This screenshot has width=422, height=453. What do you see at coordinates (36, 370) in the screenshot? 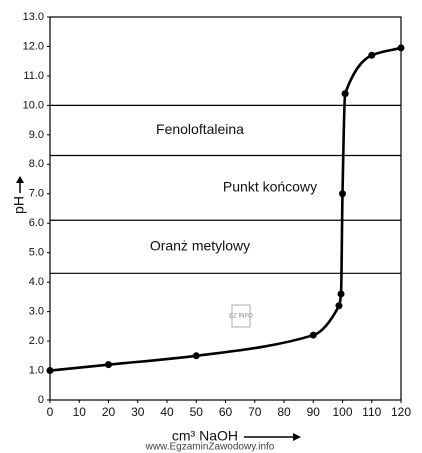
I see `y-tick-label: 1.0` at bounding box center [36, 370].